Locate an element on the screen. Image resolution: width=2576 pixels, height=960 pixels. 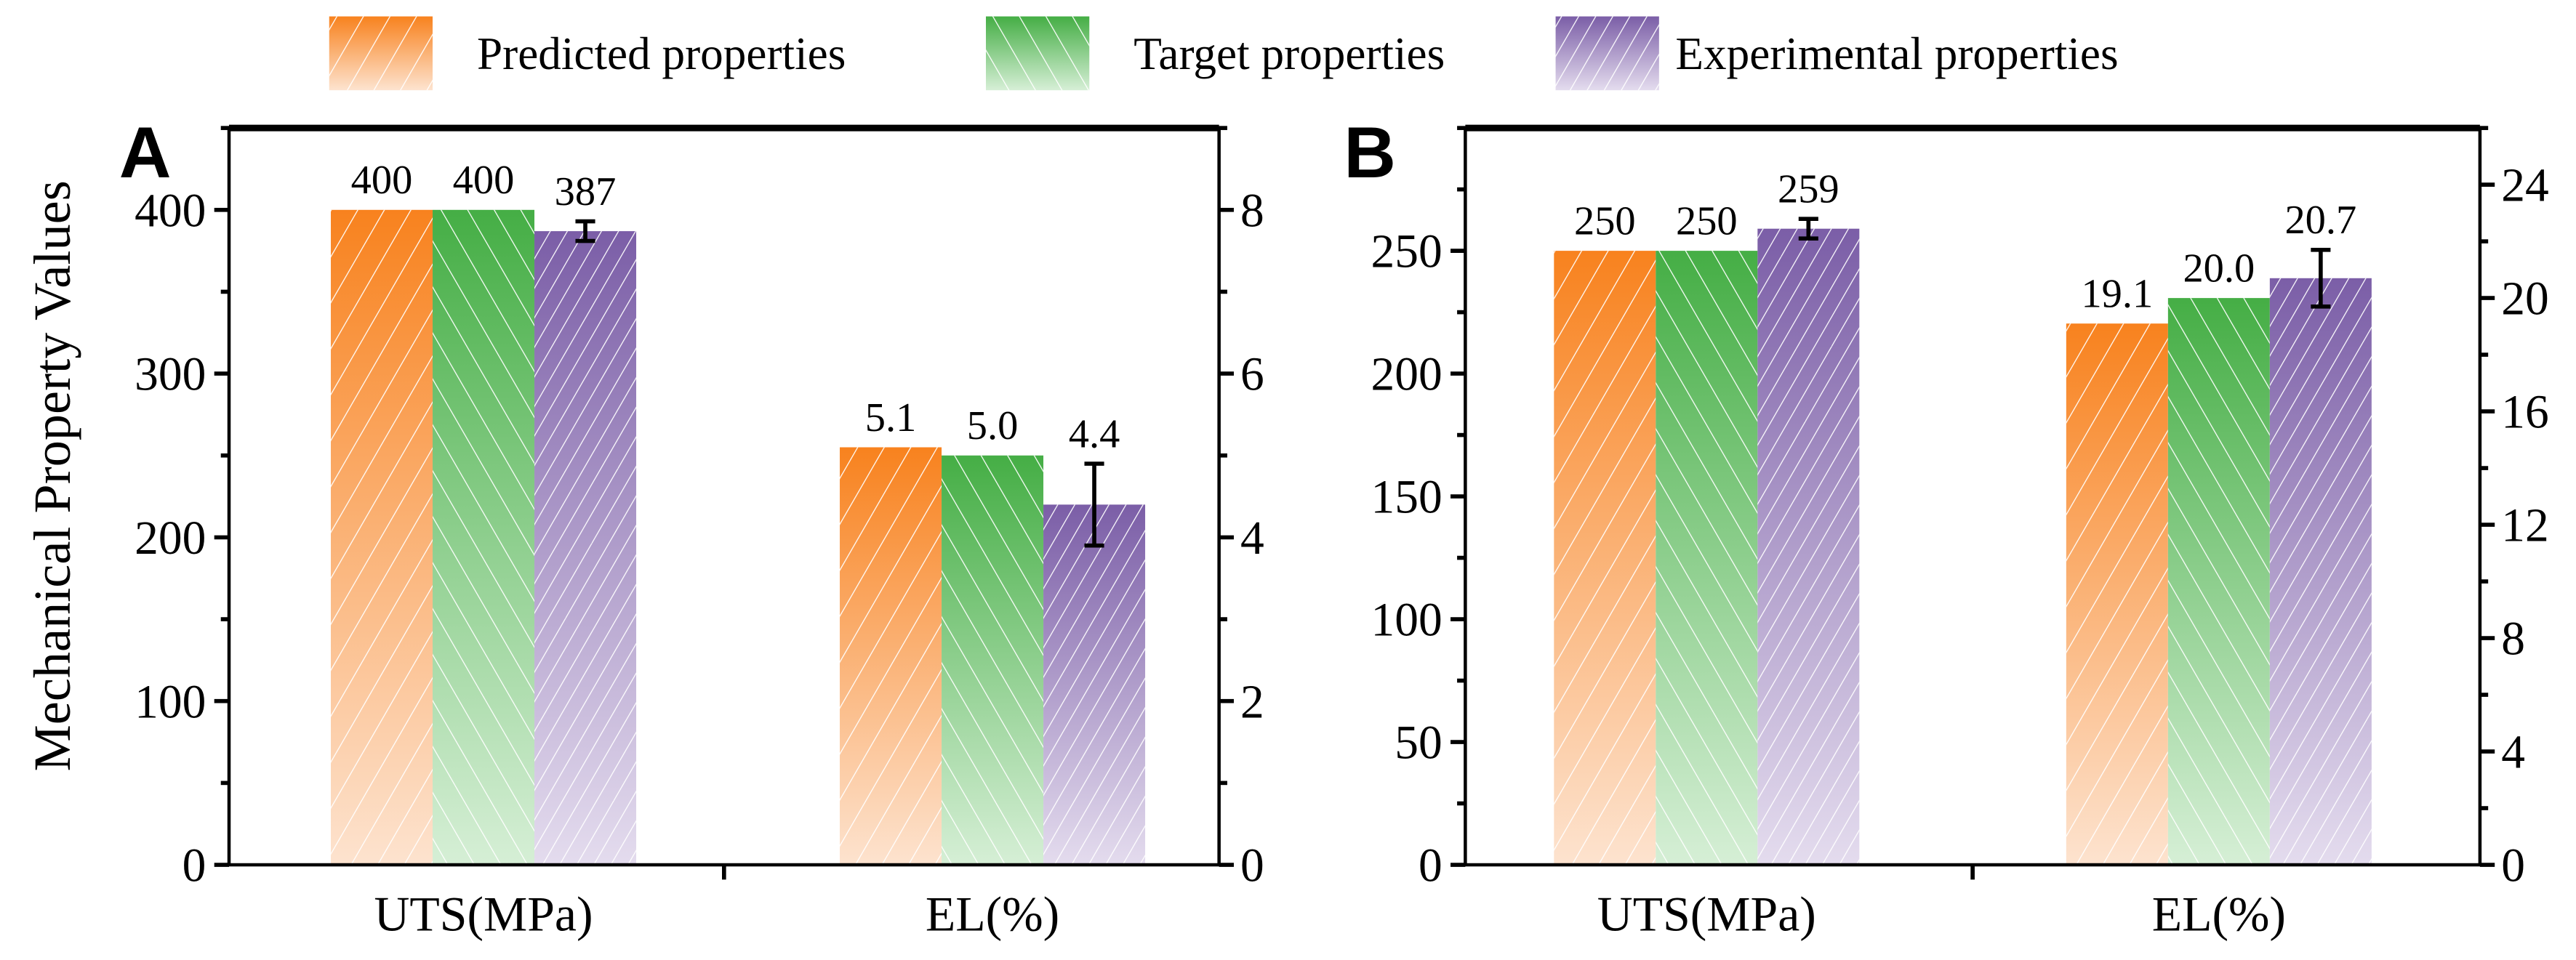
y2-tick-label: 24 is located at coordinates (2524, 186).